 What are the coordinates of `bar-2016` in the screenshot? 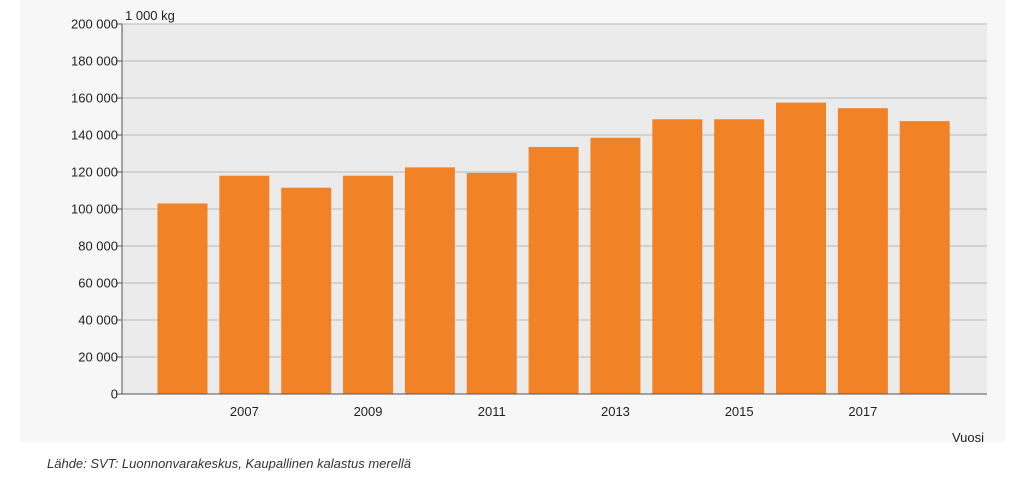 It's located at (801, 248).